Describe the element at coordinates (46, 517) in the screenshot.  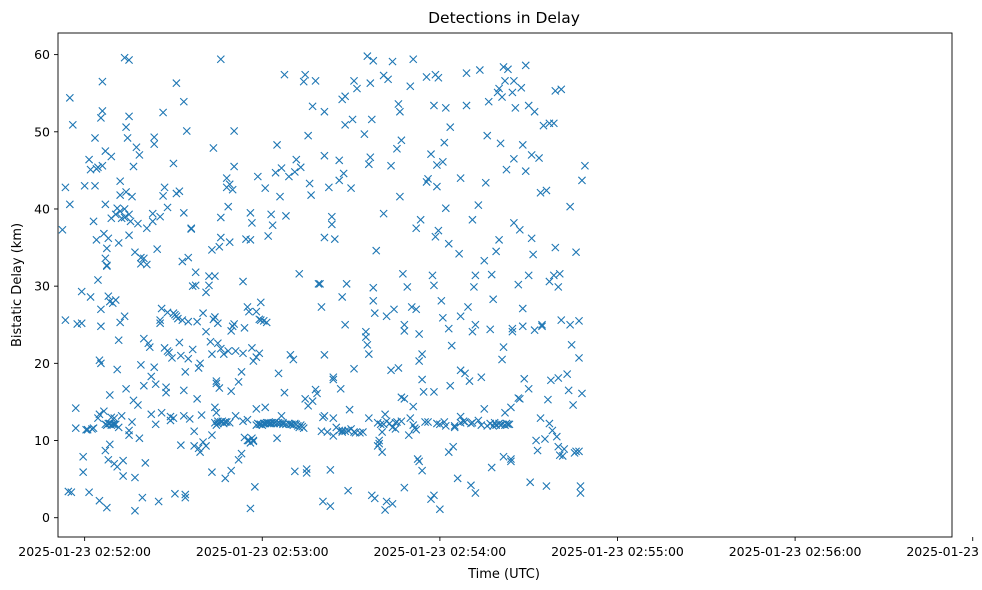
I see `y-tick-label: 0` at that location.